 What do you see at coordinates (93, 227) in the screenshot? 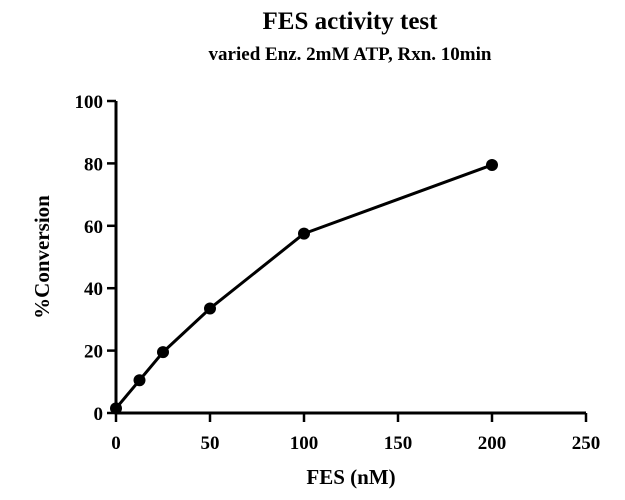
I see `y-tick-label: 60` at bounding box center [93, 227].